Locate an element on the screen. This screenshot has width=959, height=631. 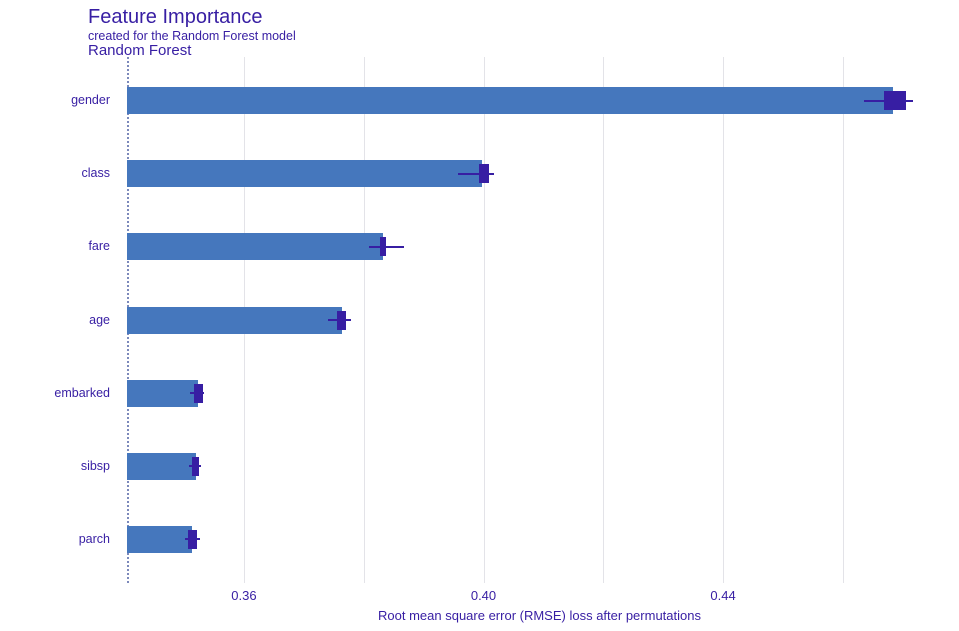
y-axis-label-age: age is located at coordinates (99, 319).